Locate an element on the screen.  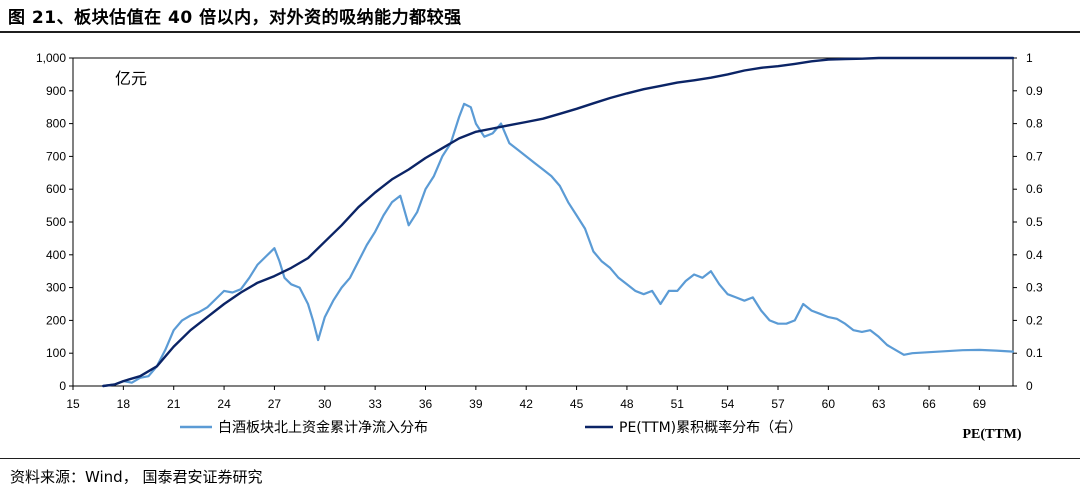
x-tick-label: 27 is located at coordinates (275, 404).